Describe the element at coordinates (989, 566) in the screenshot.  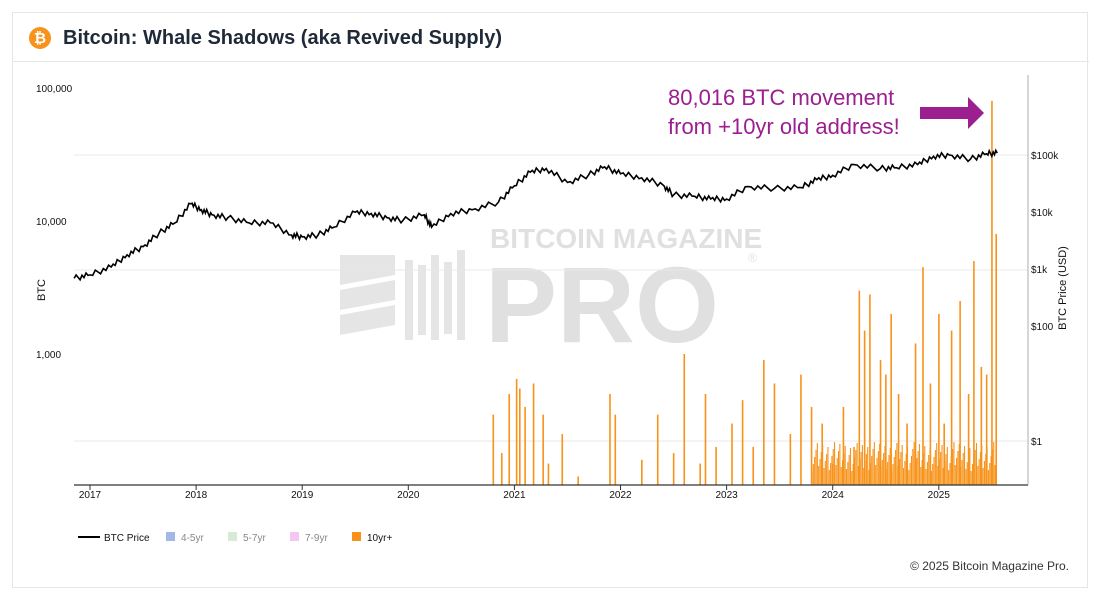
I see `copyright-text: © 2025 Bitcoin Magazine Pro.` at that location.